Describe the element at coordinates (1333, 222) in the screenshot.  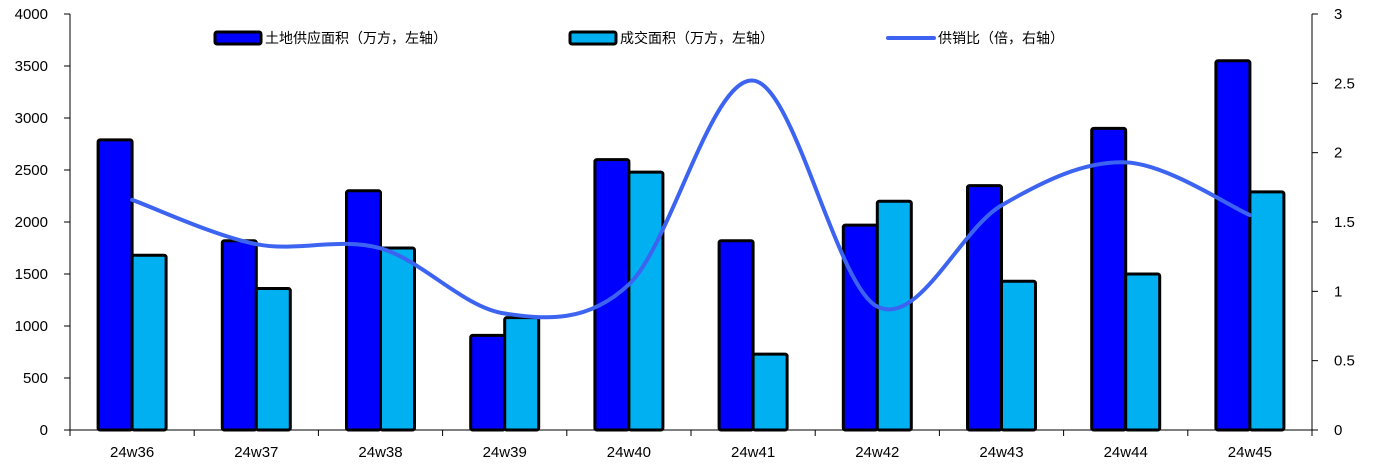
I see `right-y-axis: 0 0.5 1 1.5 2 2.5 3` at that location.